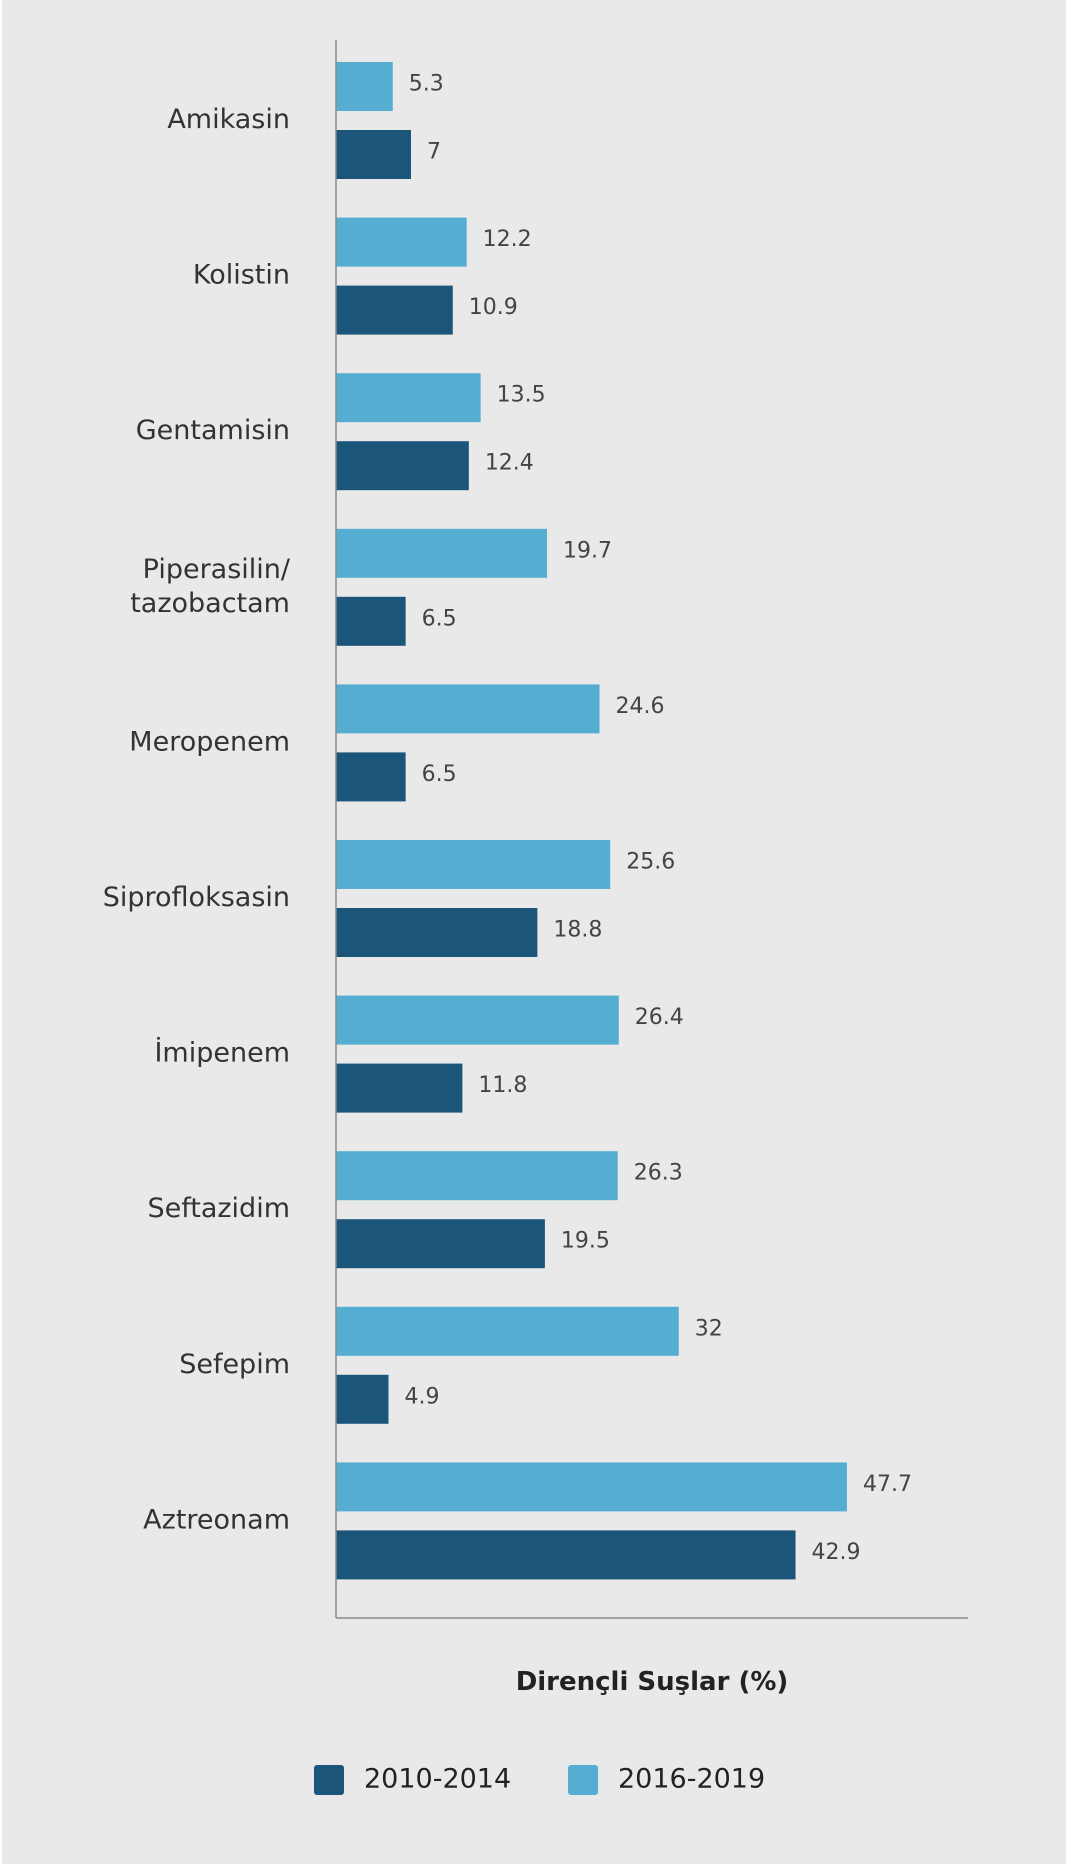  I want to click on category-label: Gentamisin, so click(213, 430).